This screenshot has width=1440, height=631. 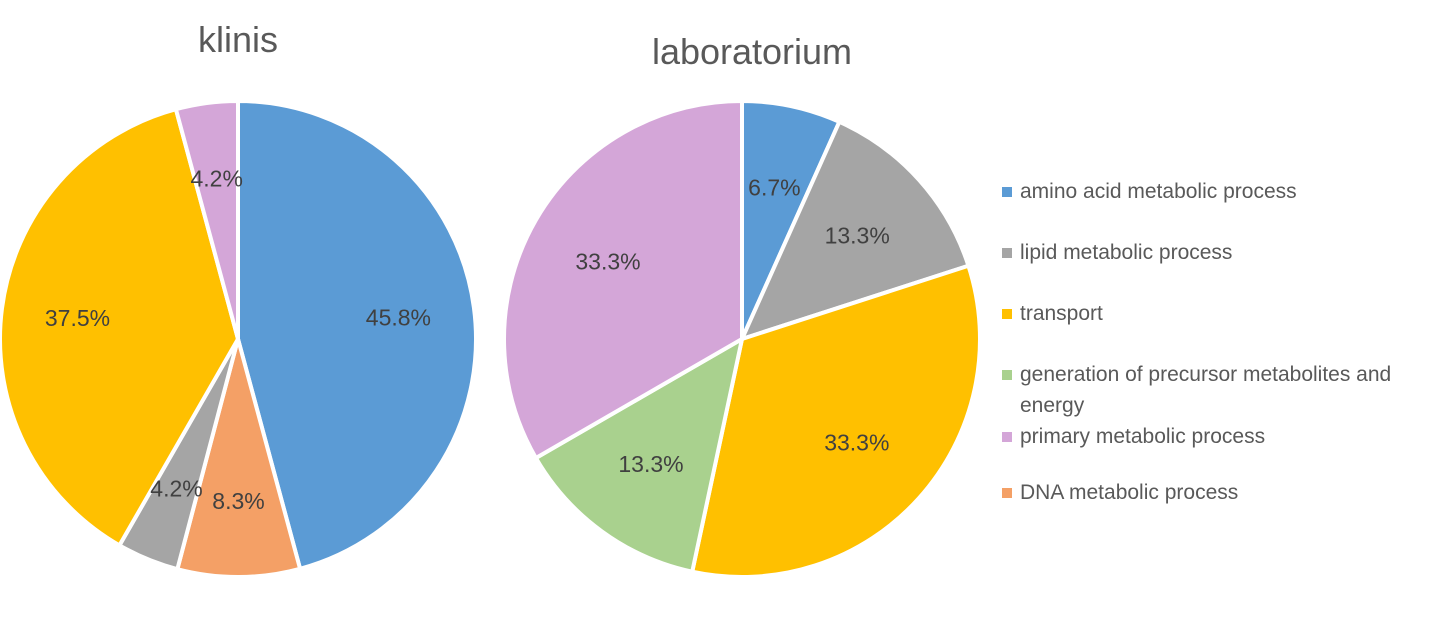 I want to click on pie-slice-lipid-metabolic-process, so click(x=855, y=230).